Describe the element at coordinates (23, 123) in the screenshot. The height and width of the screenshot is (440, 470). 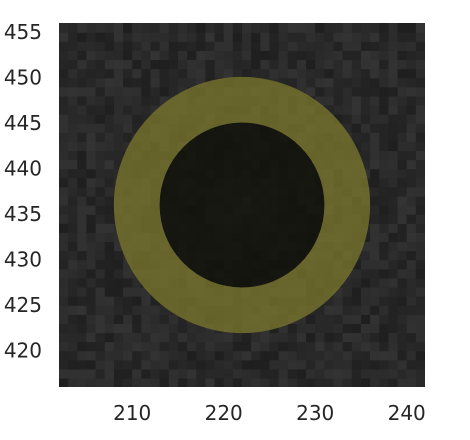
I see `y-tick-label: 445` at that location.